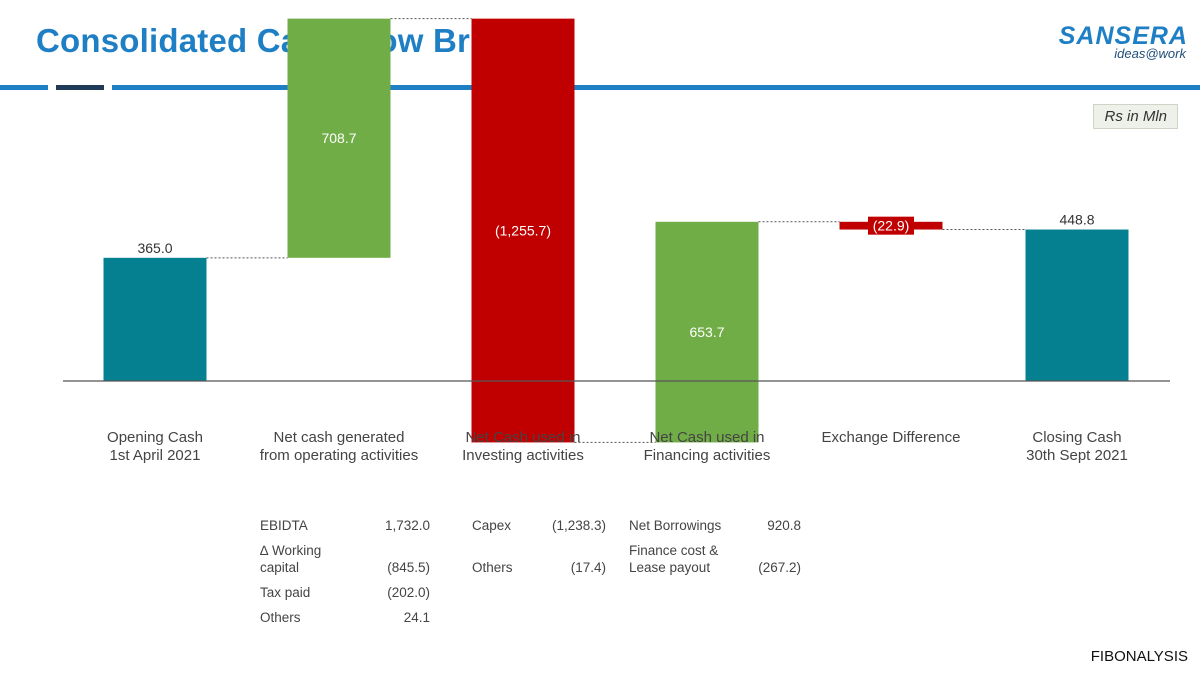 The width and height of the screenshot is (1200, 675). Describe the element at coordinates (80, 87) in the screenshot. I see `header-rule-mid` at that location.